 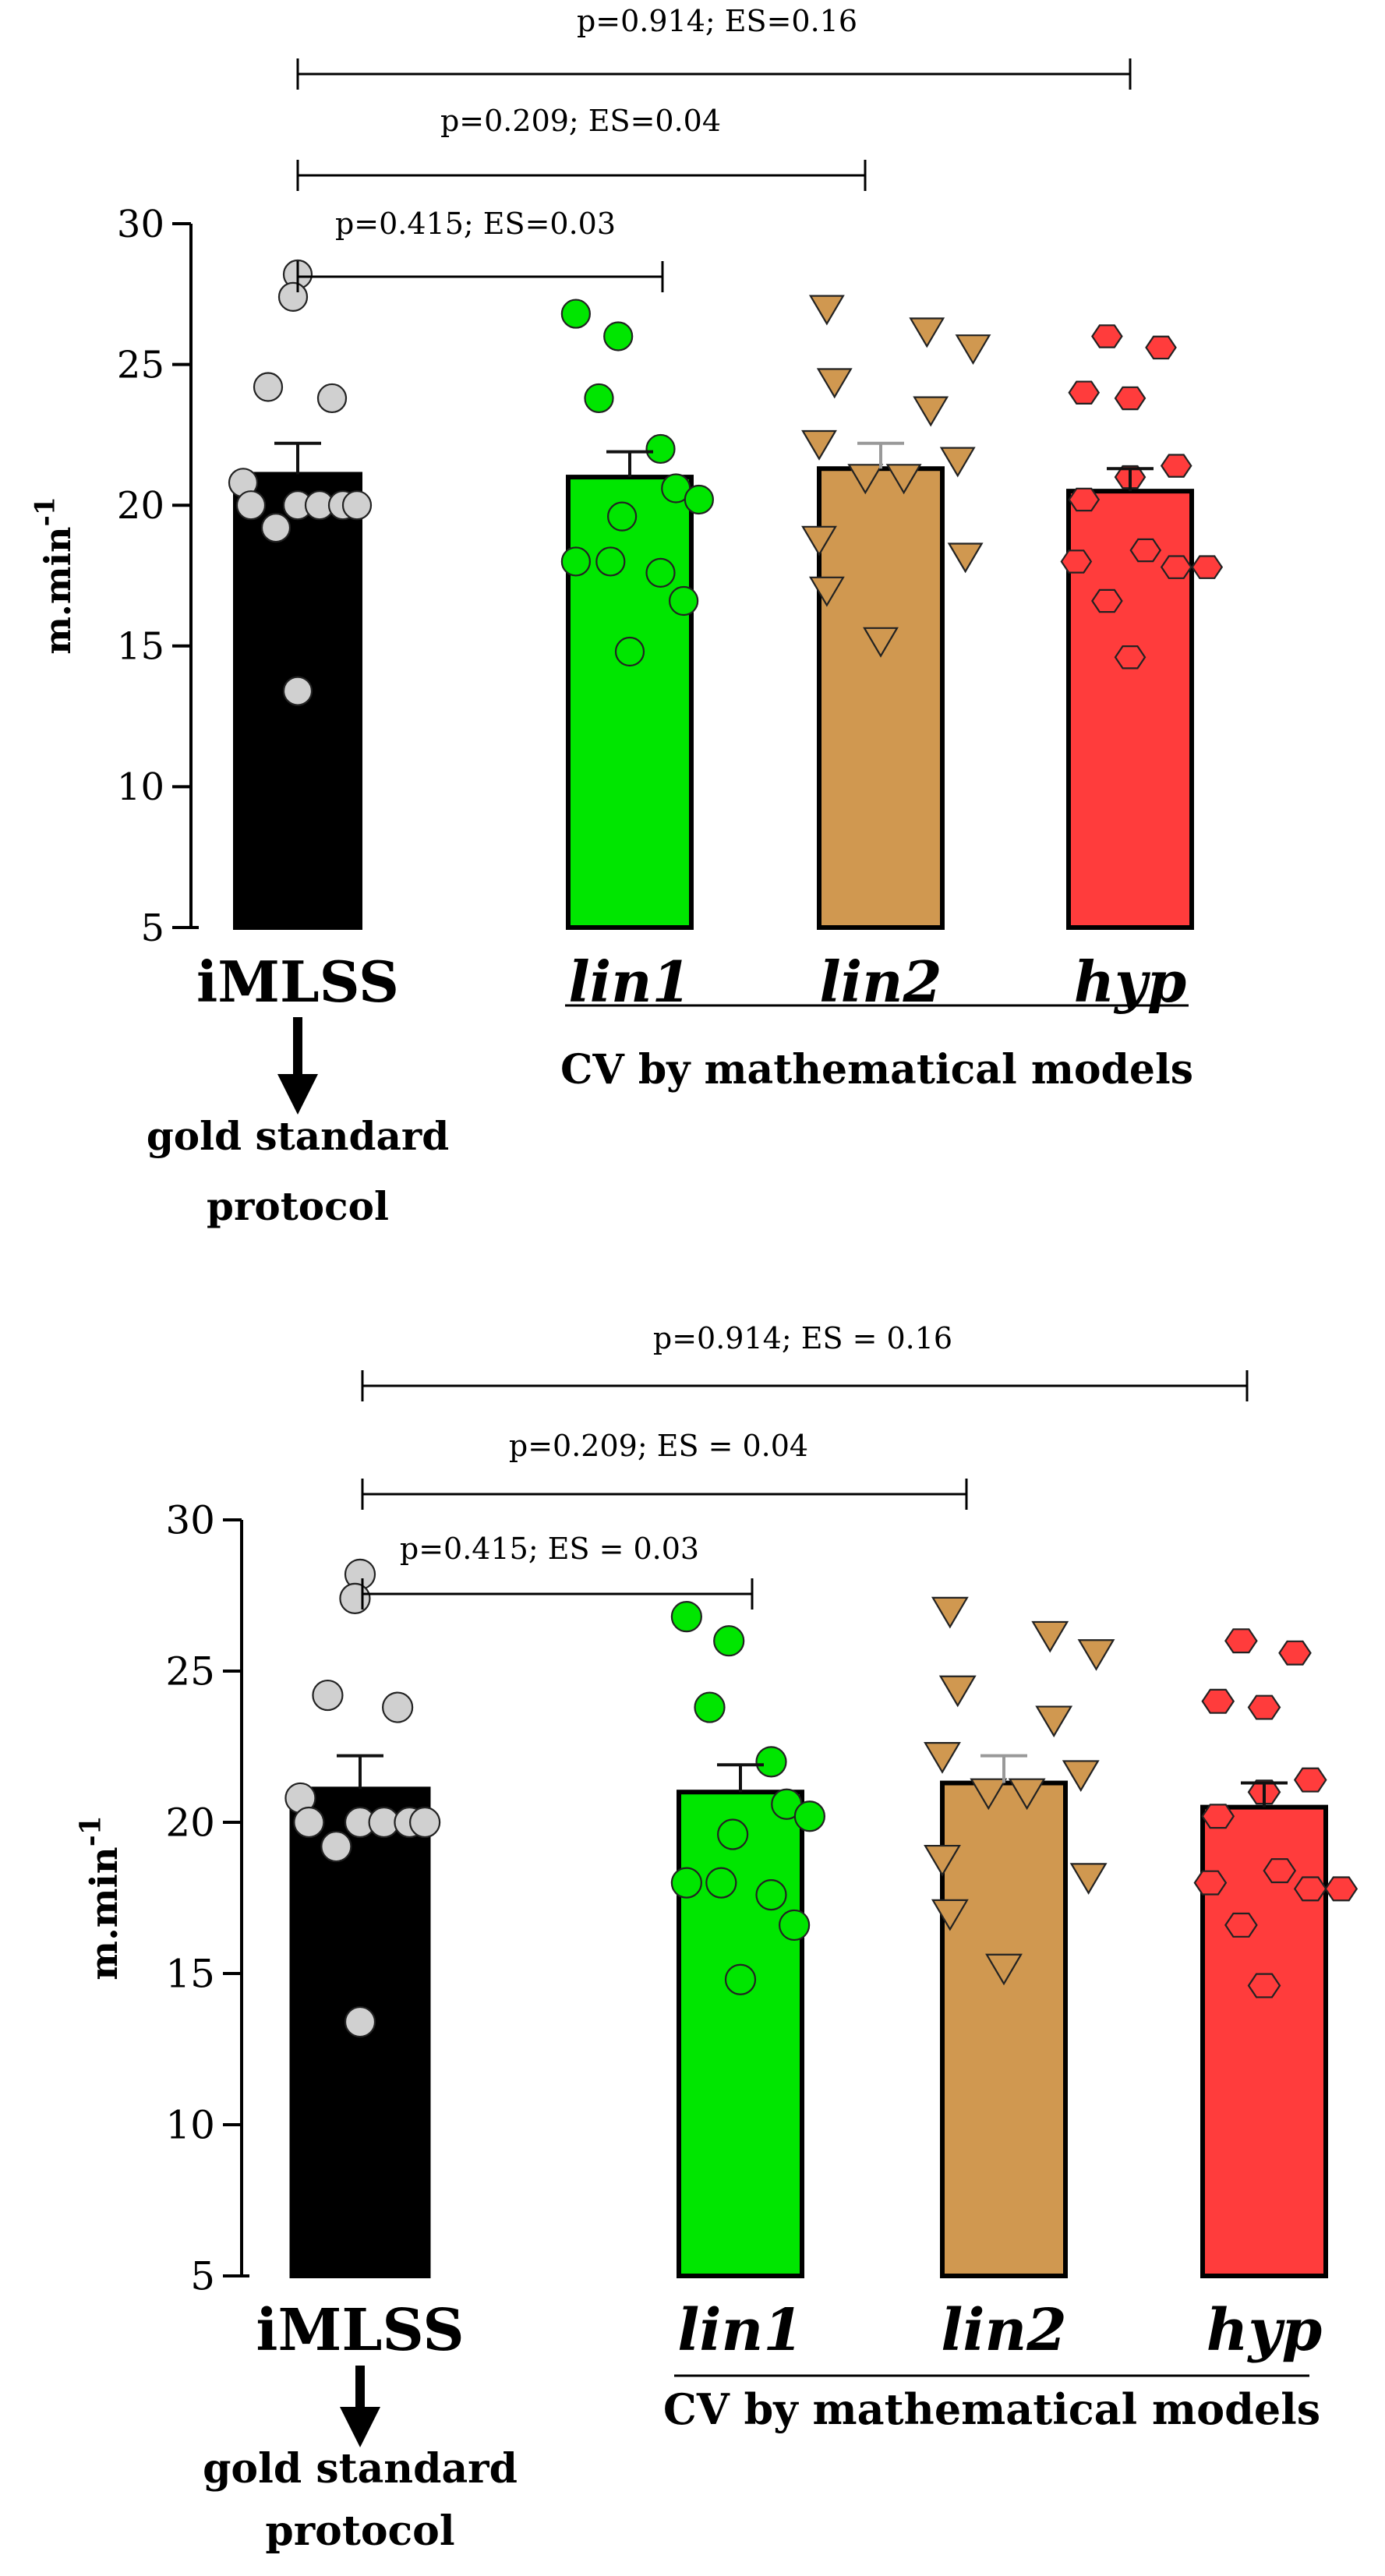 I want to click on category-label-hyp: hyp, so click(x=1265, y=2330).